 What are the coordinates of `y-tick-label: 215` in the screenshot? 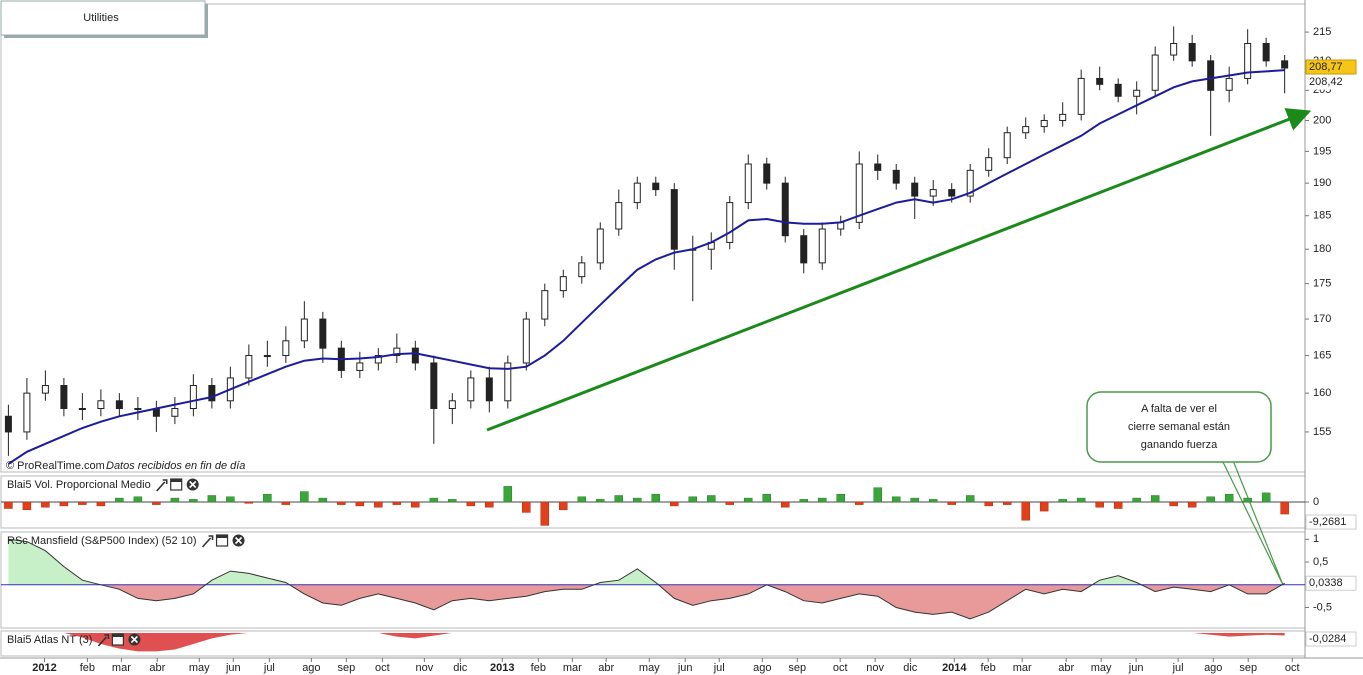 It's located at (1322, 32).